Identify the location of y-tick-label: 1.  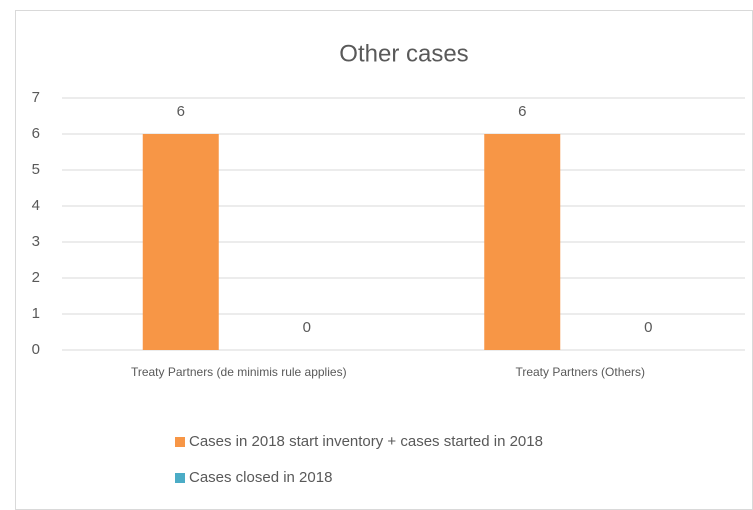
(36, 313).